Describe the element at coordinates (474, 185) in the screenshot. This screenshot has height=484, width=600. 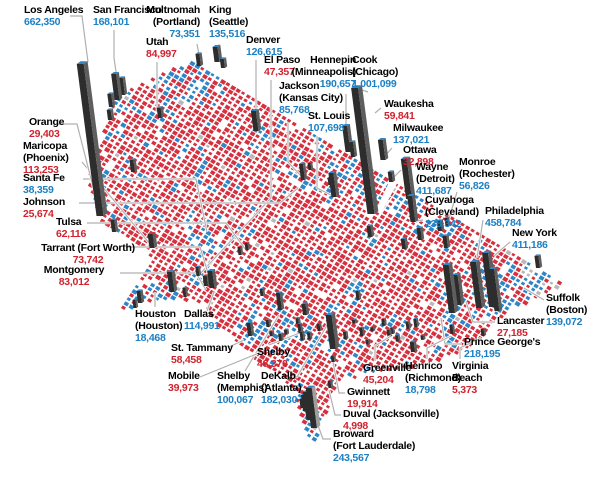
I see `margin-value: 56,826` at that location.